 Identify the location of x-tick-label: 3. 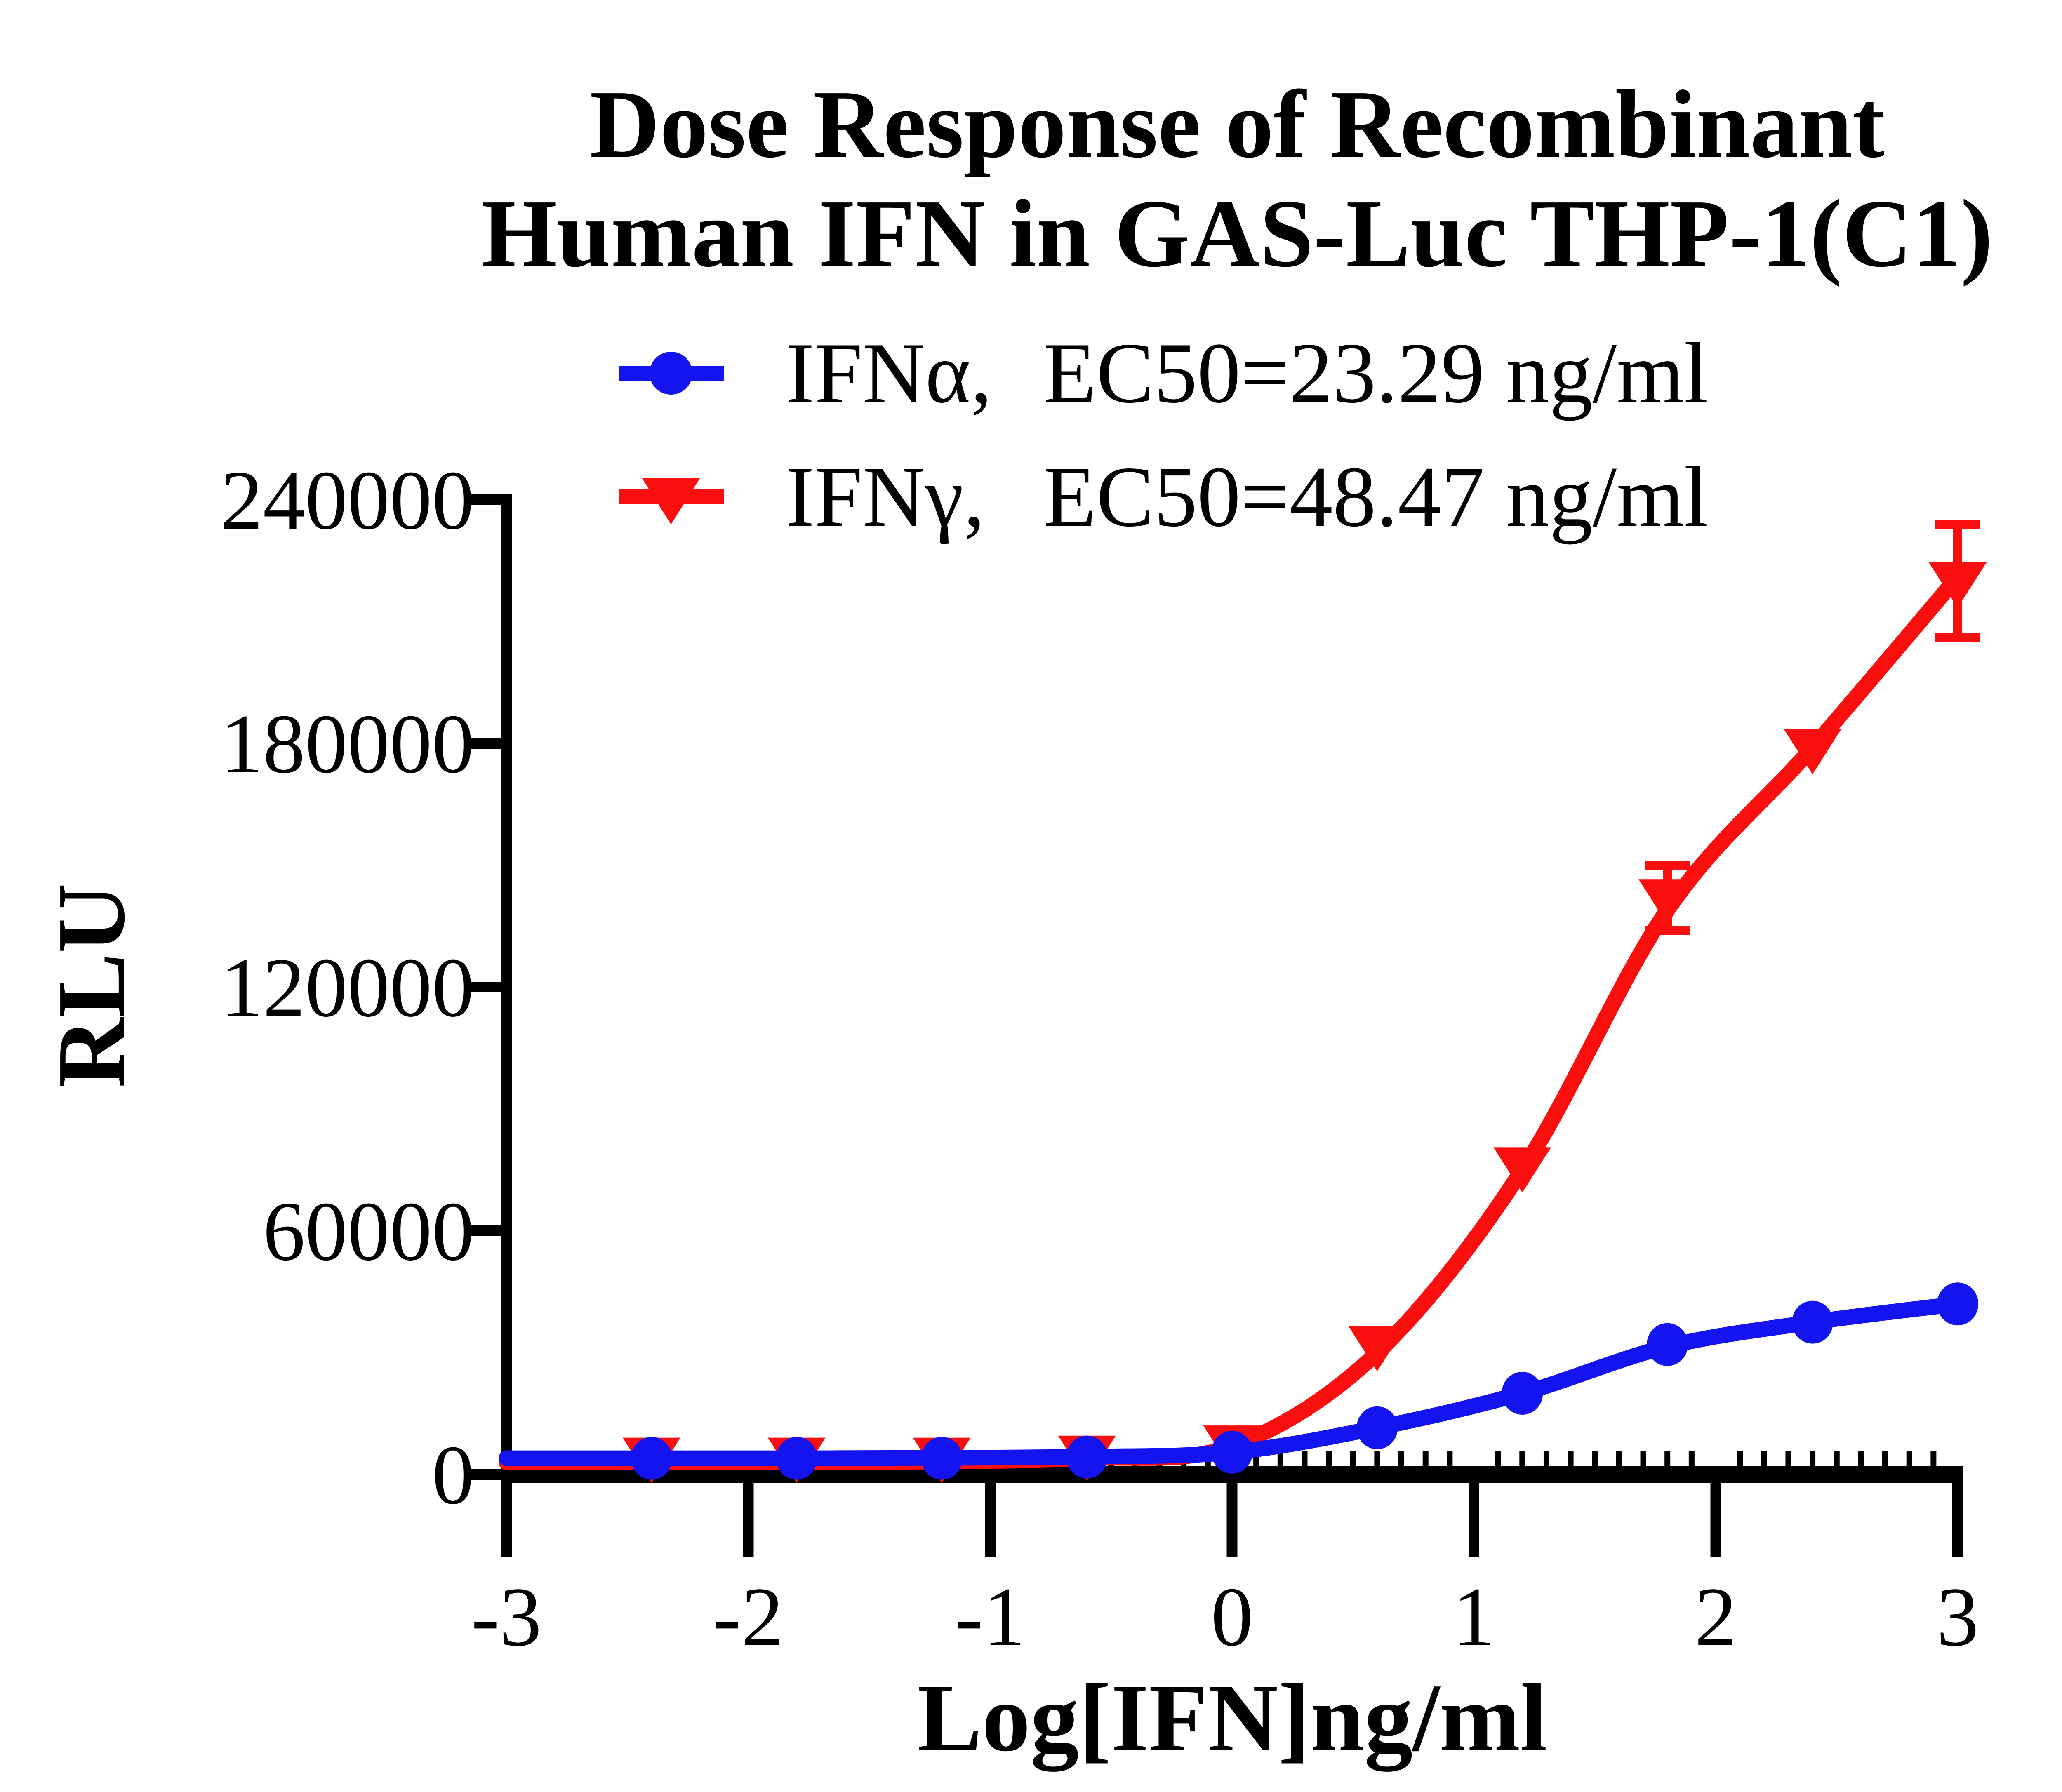
(1958, 1617).